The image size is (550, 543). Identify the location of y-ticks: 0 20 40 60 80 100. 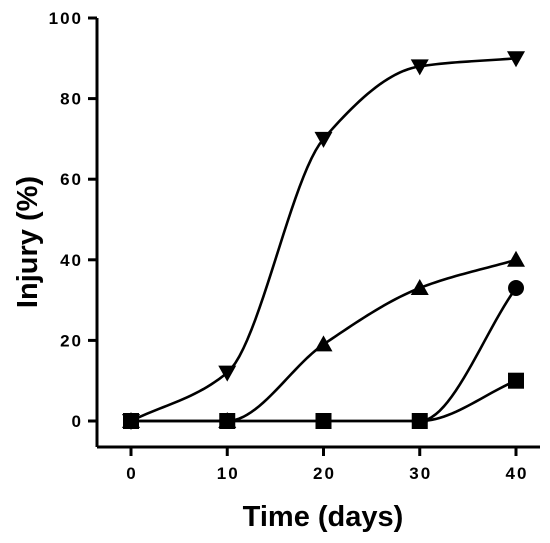
(73, 220).